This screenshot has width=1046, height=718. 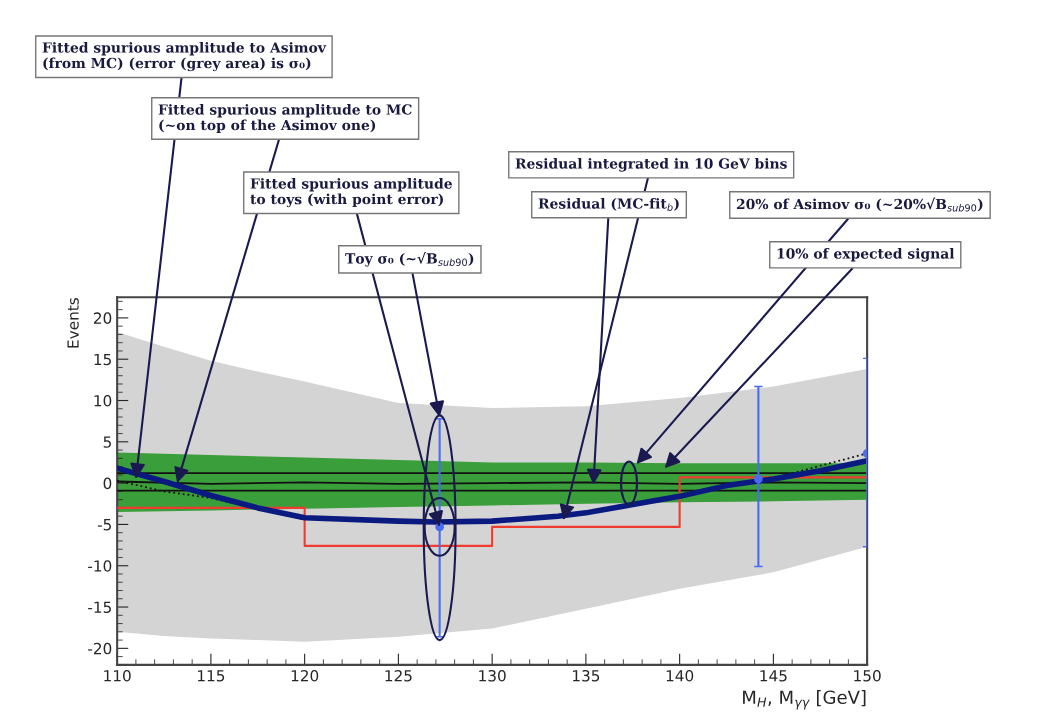 What do you see at coordinates (409, 259) in the screenshot?
I see `annotation: Toy σ₀ (~√B$_{sub90}$)` at bounding box center [409, 259].